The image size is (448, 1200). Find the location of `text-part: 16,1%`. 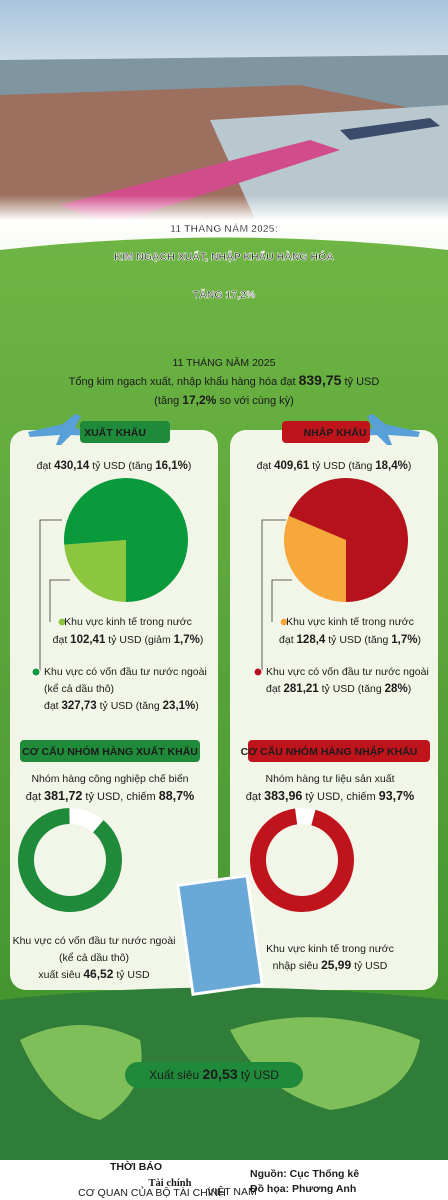

text-part: 16,1% is located at coordinates (171, 466).